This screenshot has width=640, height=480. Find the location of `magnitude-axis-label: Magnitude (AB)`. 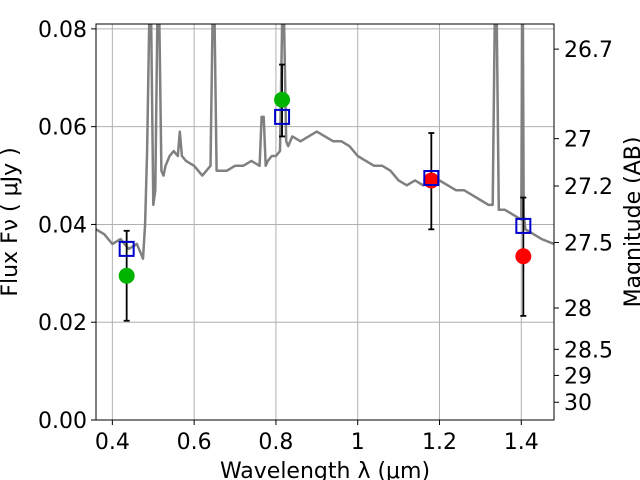

magnitude-axis-label: Magnitude (AB) is located at coordinates (630, 222).